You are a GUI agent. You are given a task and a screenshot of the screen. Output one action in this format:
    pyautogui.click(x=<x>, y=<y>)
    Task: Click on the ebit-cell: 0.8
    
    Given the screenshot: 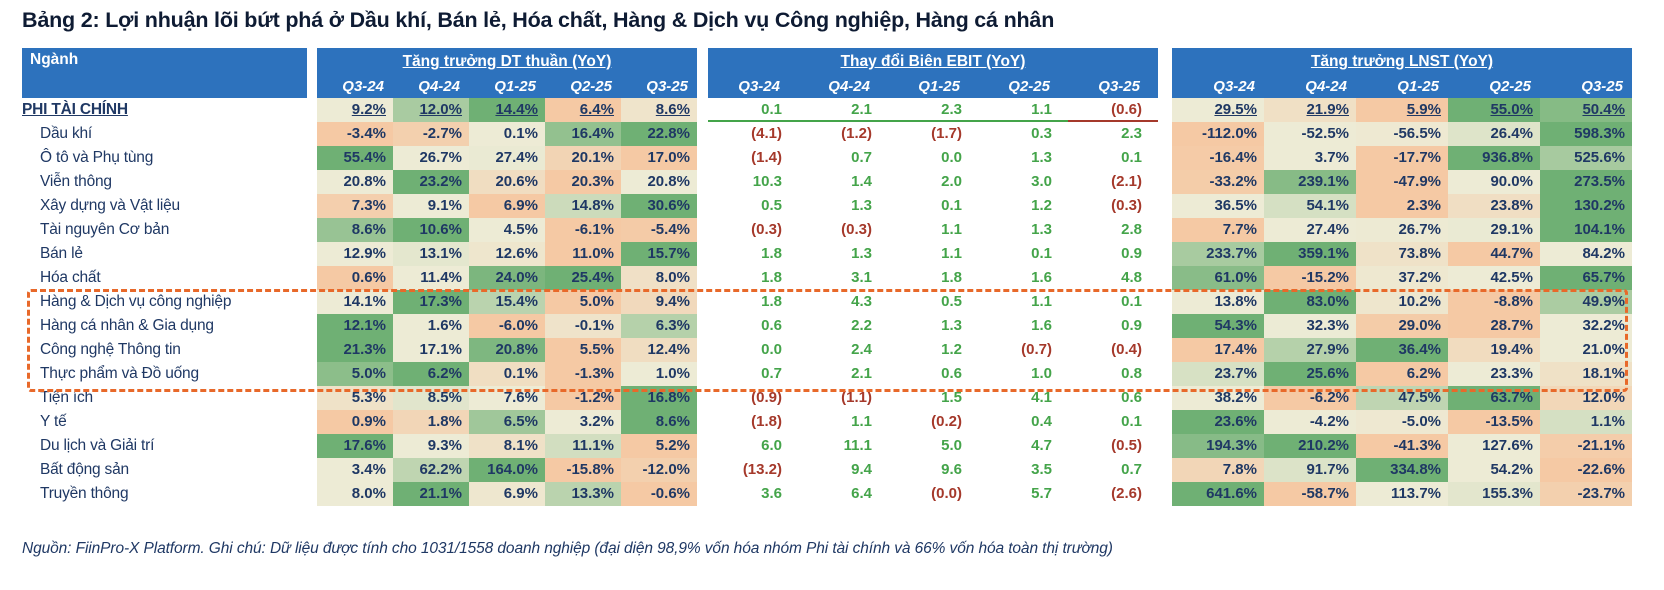 What is the action you would take?
    pyautogui.click(x=1113, y=374)
    